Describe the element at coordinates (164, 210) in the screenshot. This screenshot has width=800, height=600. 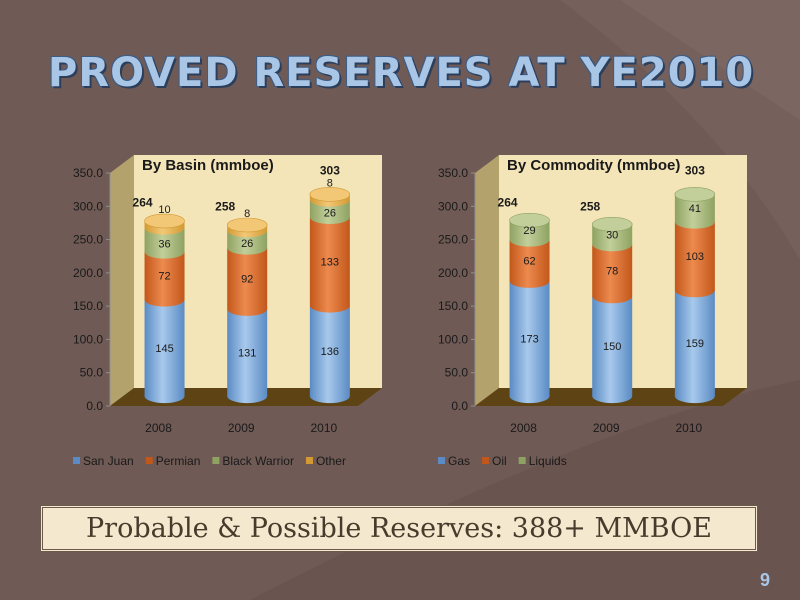
I see `bar-value-label: 10` at that location.